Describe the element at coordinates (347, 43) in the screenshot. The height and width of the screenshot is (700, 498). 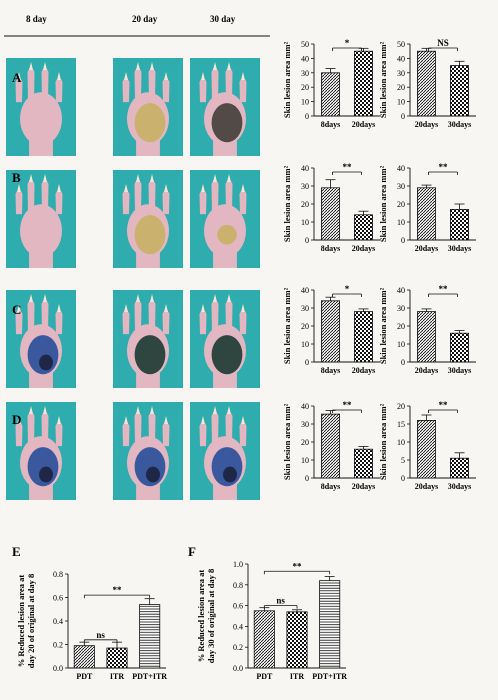
I see `significance-label: *` at that location.